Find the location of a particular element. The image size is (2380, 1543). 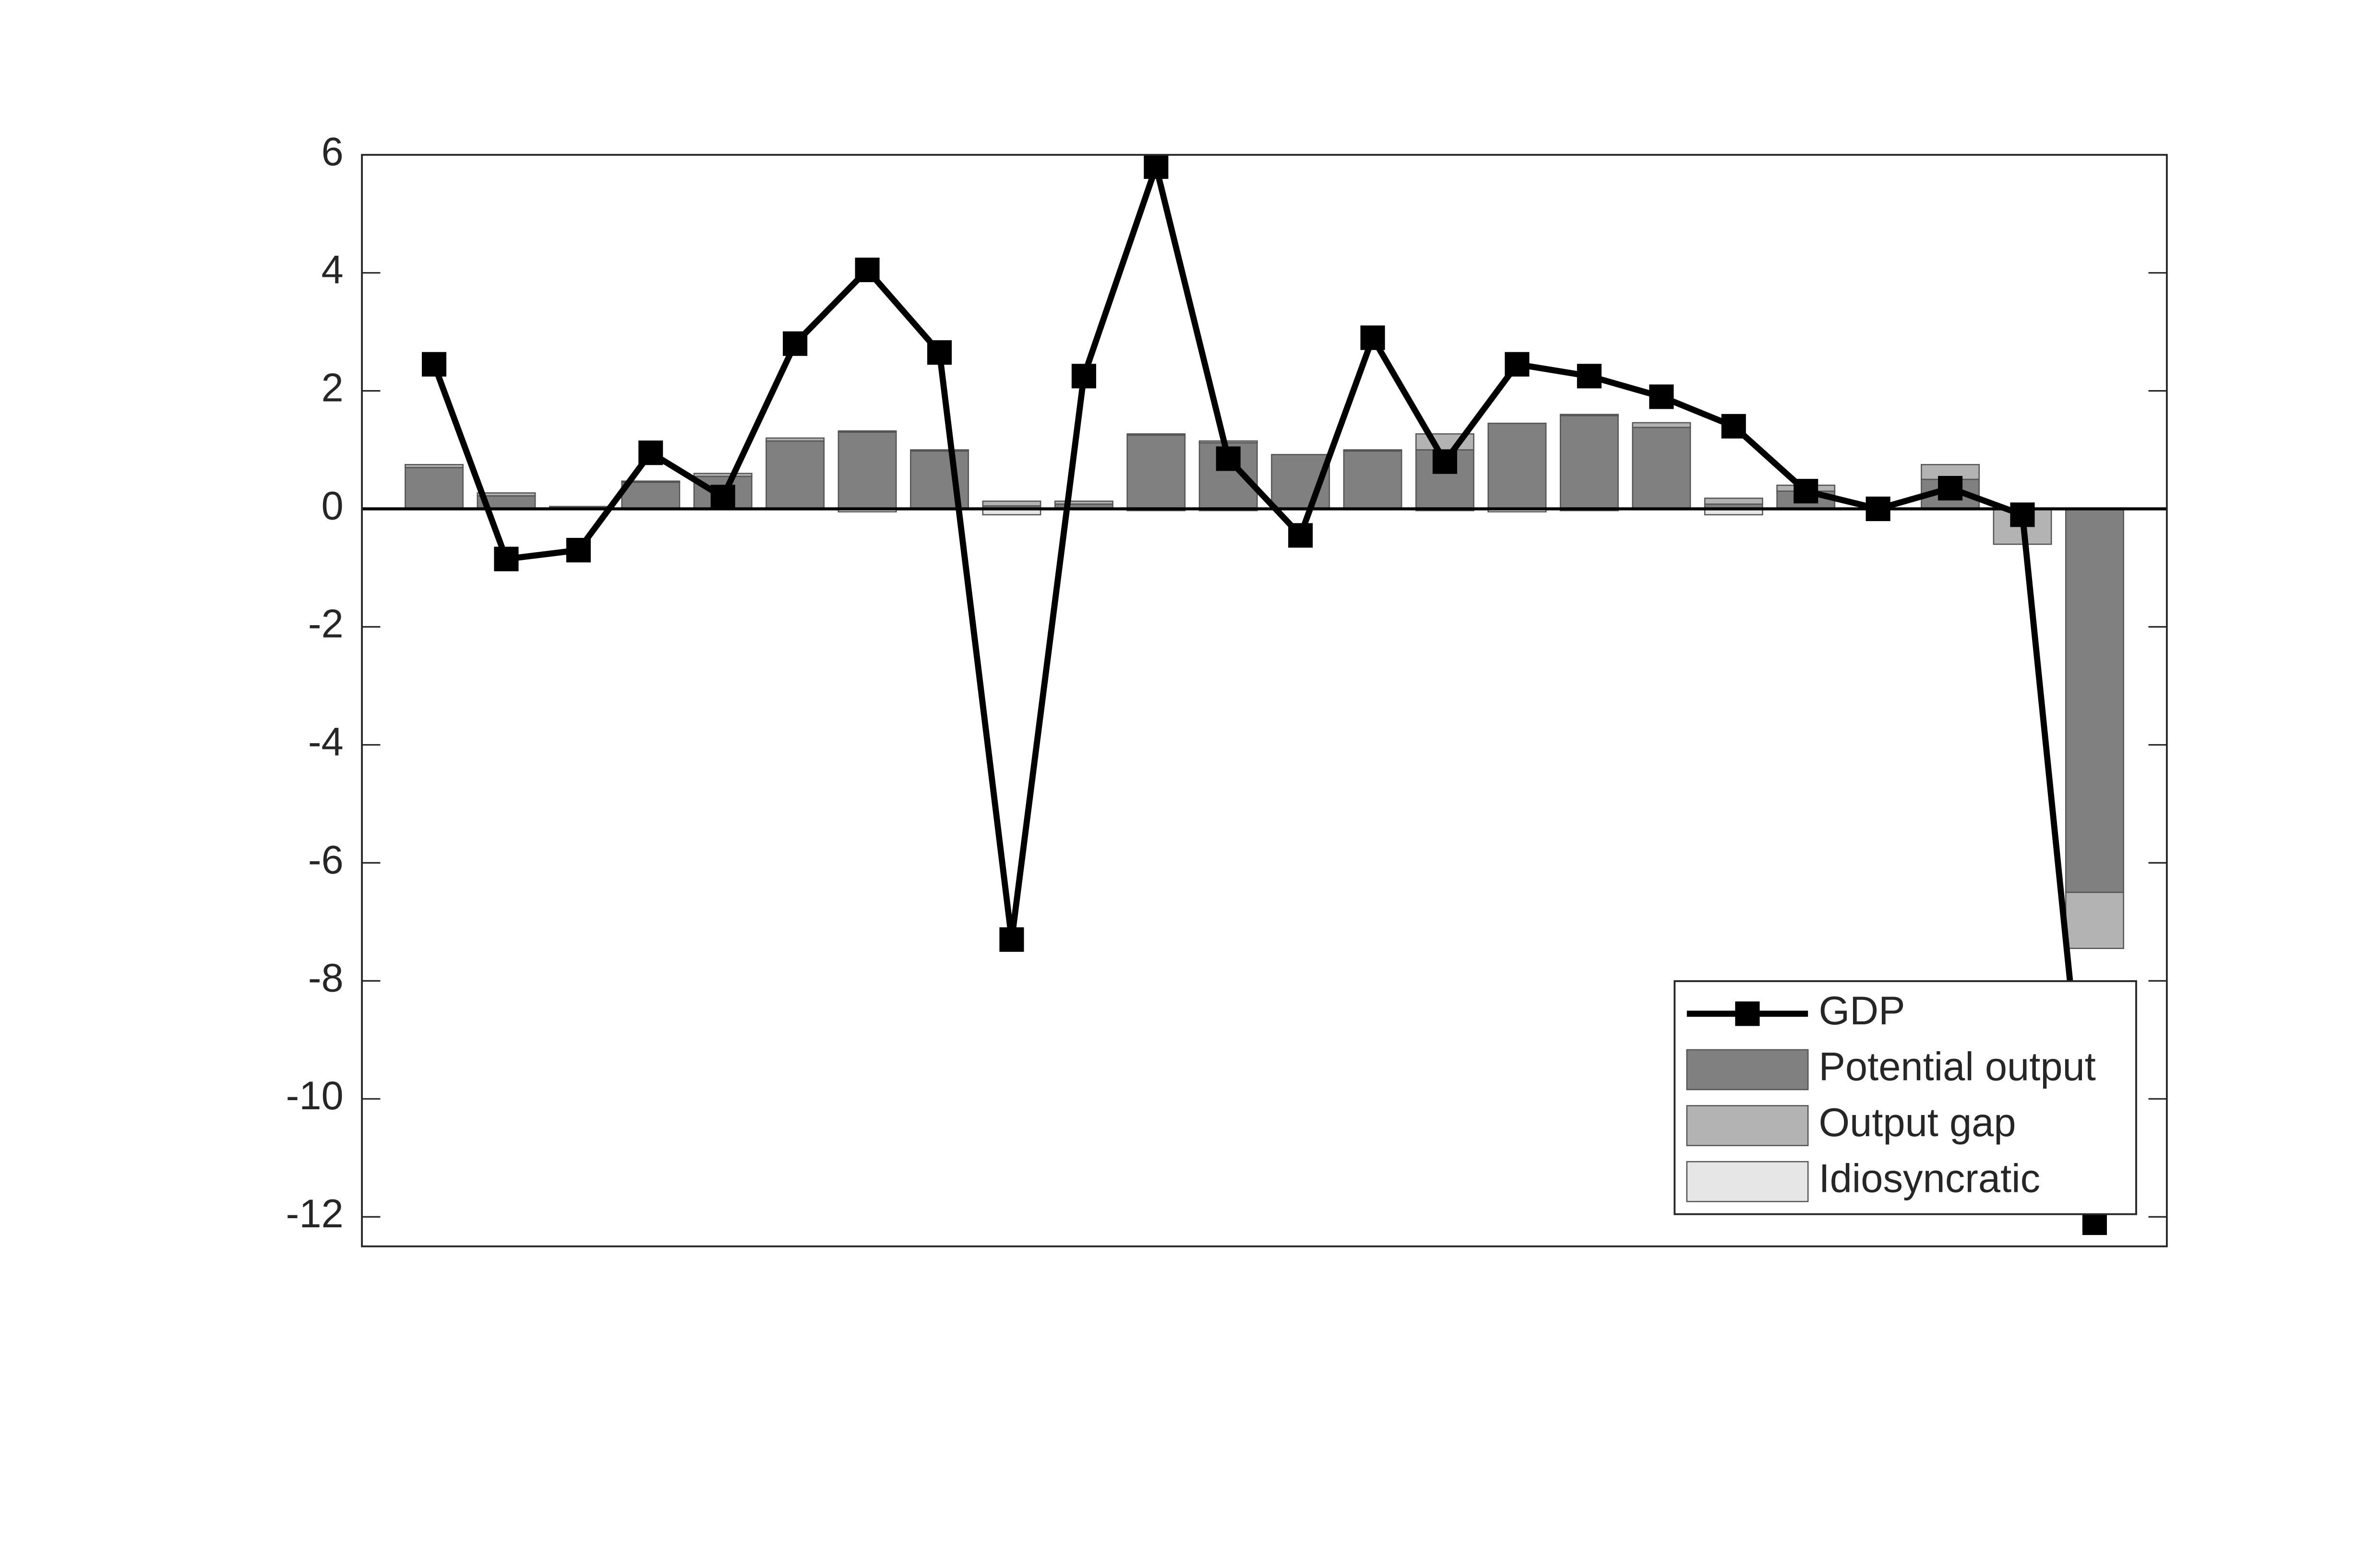

y-tick-label: 6 is located at coordinates (333, 152).